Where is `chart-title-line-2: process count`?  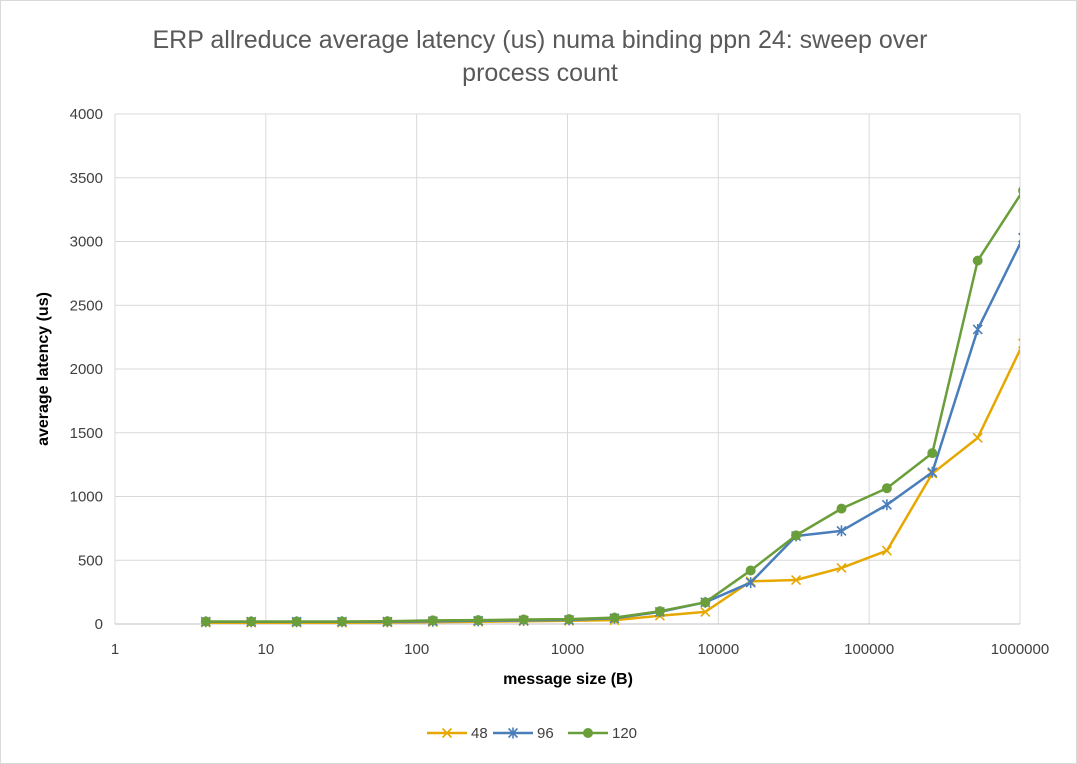
chart-title-line-2: process count is located at coordinates (540, 73).